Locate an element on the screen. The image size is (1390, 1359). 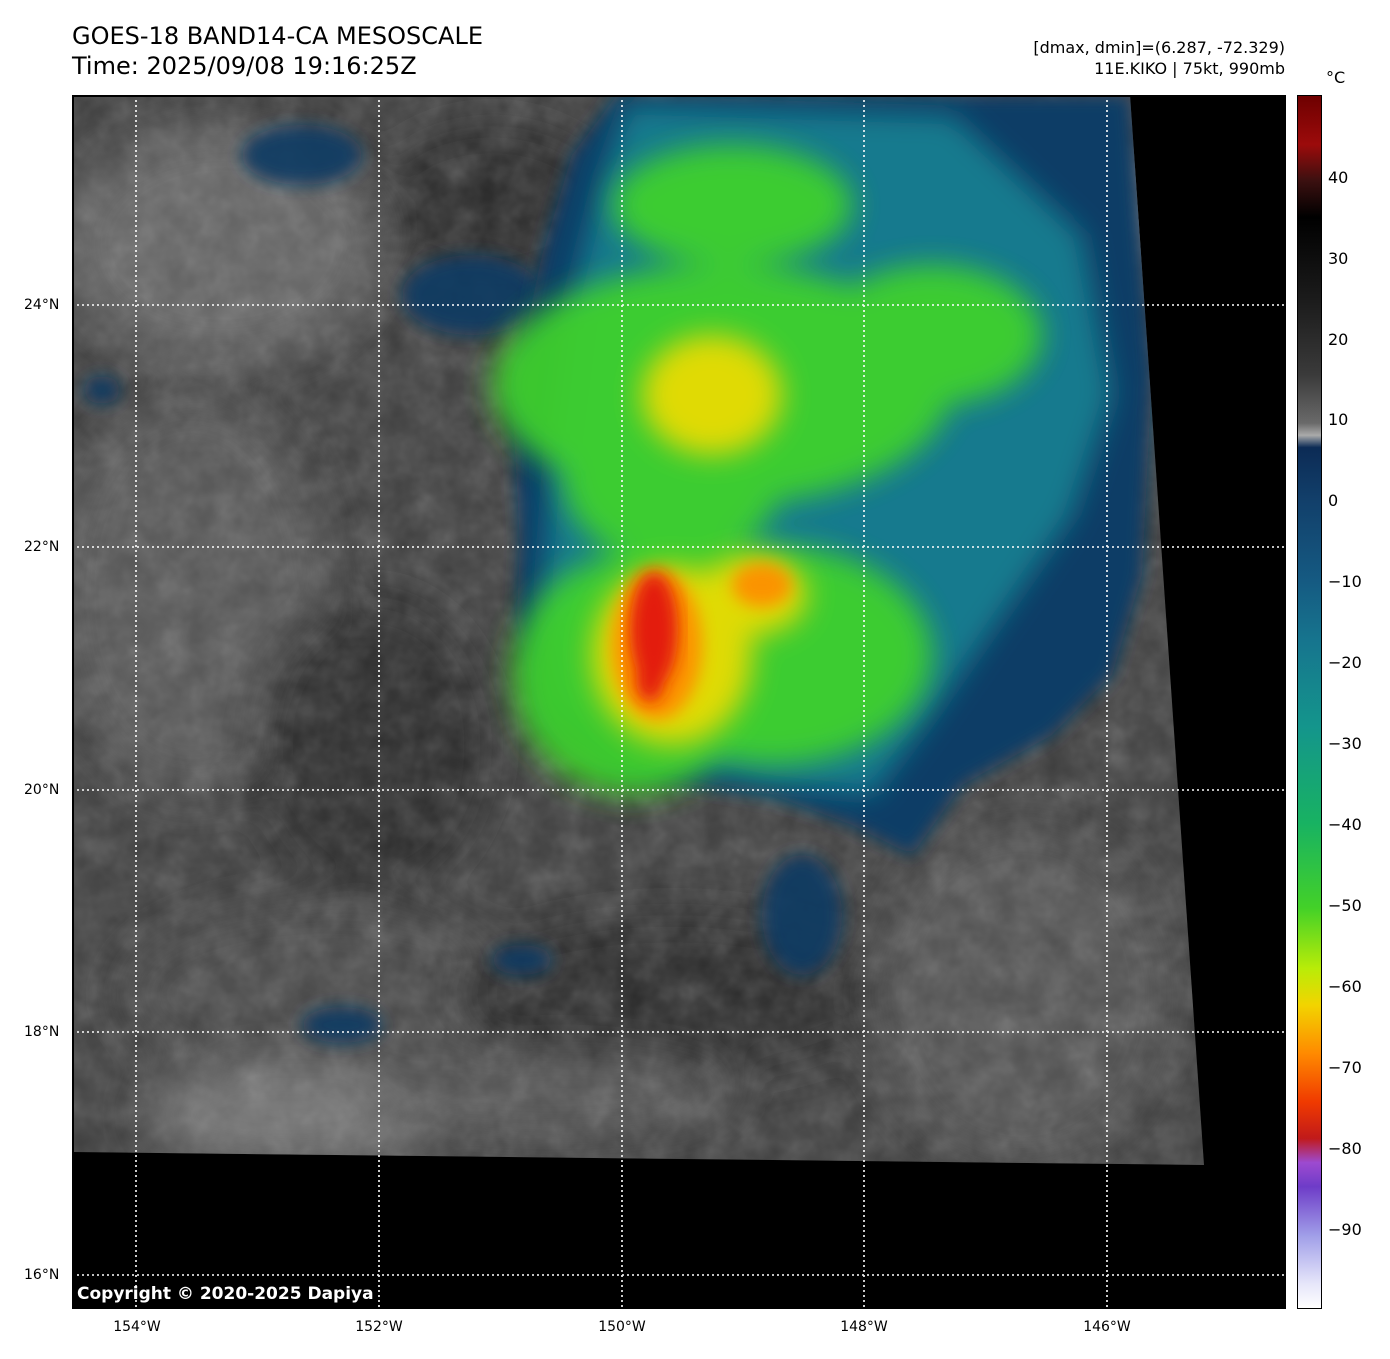
map-title: GOES-18 BAND14-CA MESOSCALE is located at coordinates (277, 36).